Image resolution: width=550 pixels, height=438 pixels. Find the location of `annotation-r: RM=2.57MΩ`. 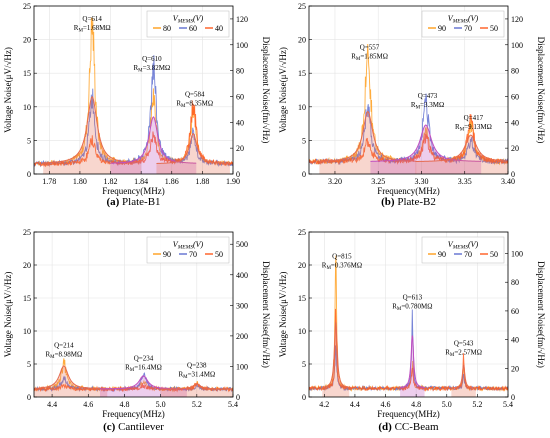

annotation-r: RM=2.57MΩ is located at coordinates (463, 354).